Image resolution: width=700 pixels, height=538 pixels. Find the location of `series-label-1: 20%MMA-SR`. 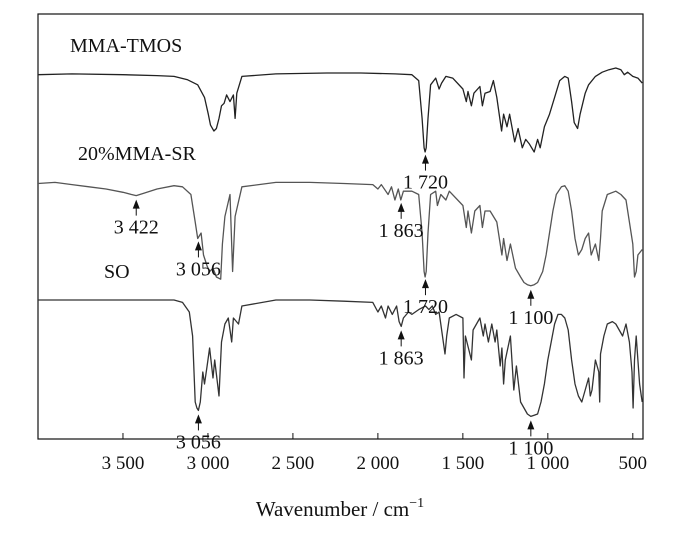

series-label-1: 20%MMA-SR is located at coordinates (137, 154).